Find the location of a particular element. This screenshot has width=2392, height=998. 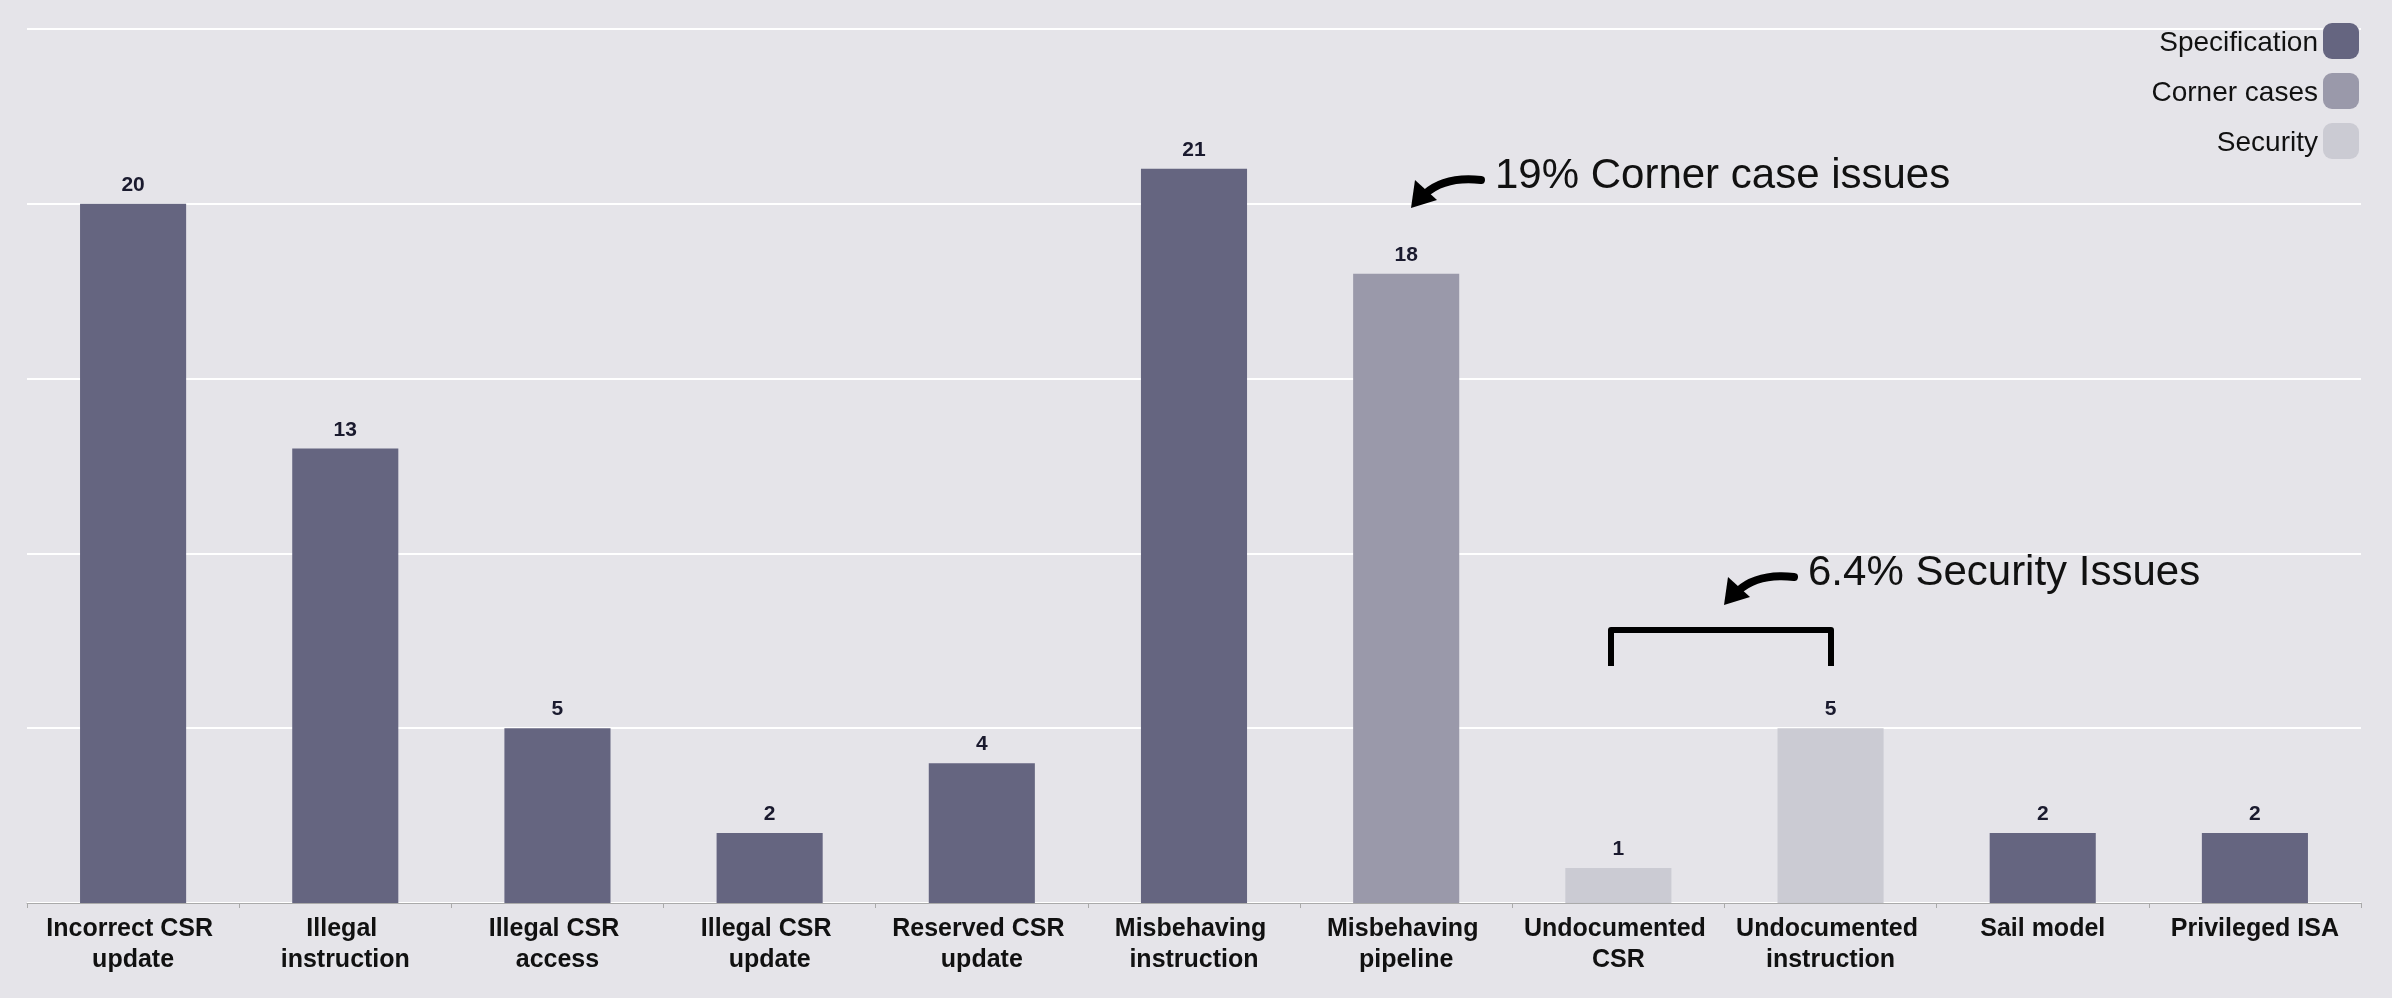

x-tick-label: Privileged ISA is located at coordinates (2254, 926).